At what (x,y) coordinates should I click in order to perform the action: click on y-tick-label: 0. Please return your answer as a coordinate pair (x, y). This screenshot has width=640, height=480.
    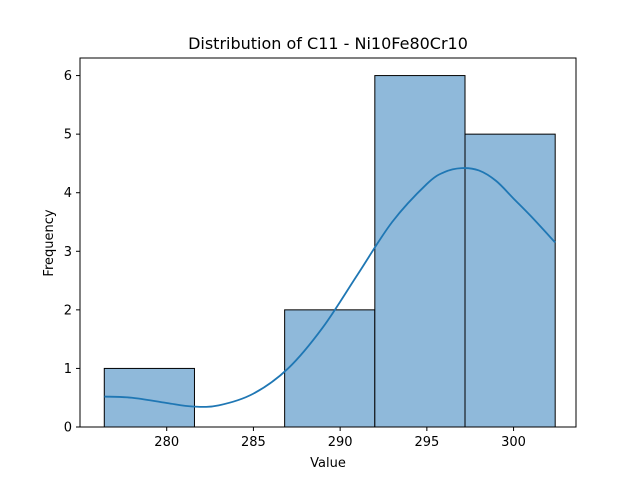
    Looking at the image, I should click on (68, 428).